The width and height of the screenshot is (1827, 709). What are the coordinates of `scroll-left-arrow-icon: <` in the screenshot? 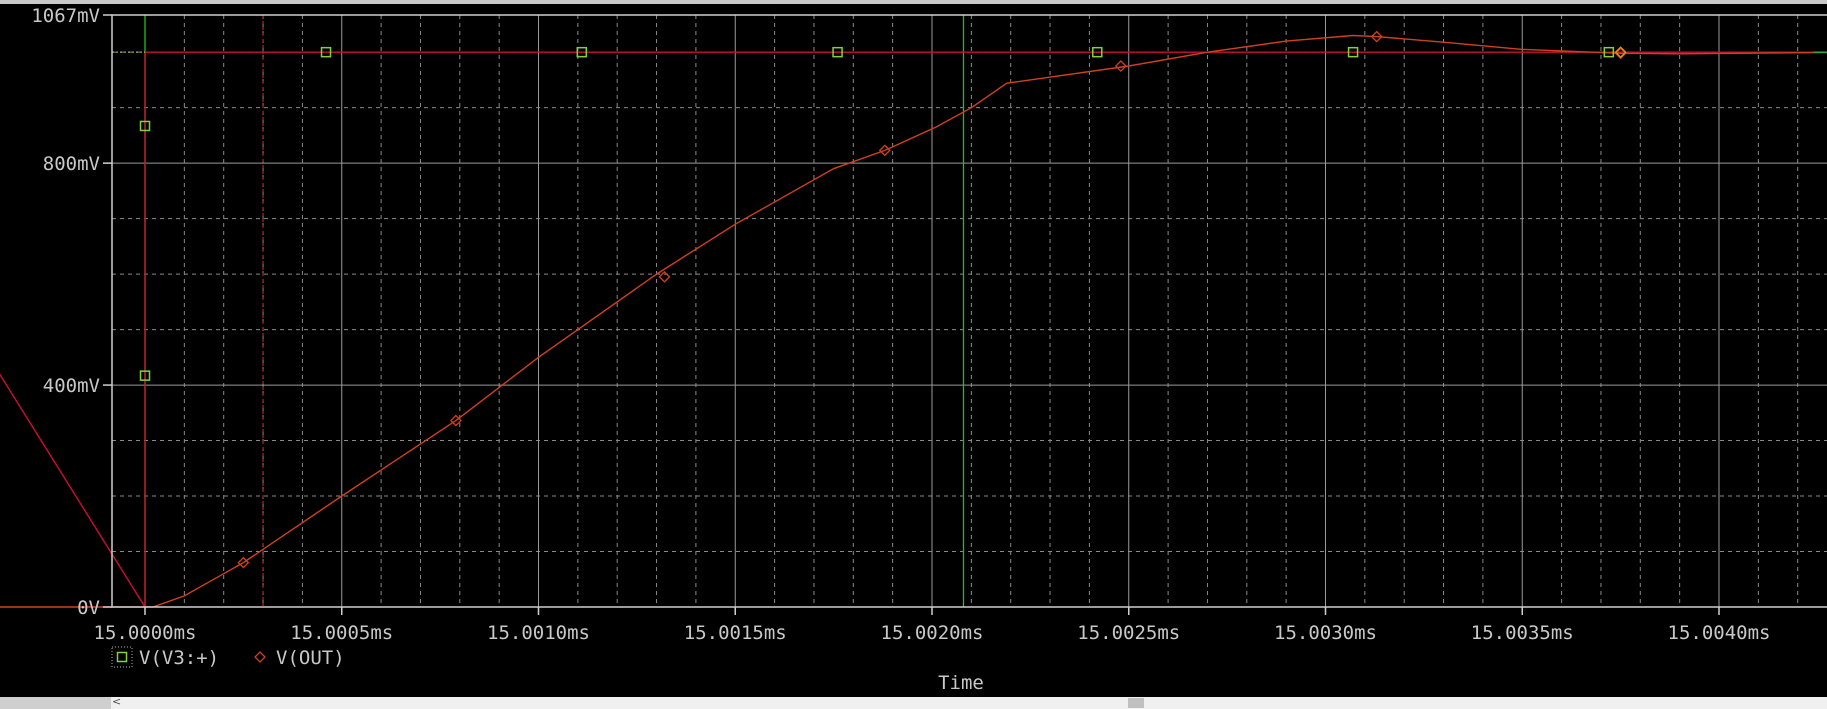 It's located at (117, 701).